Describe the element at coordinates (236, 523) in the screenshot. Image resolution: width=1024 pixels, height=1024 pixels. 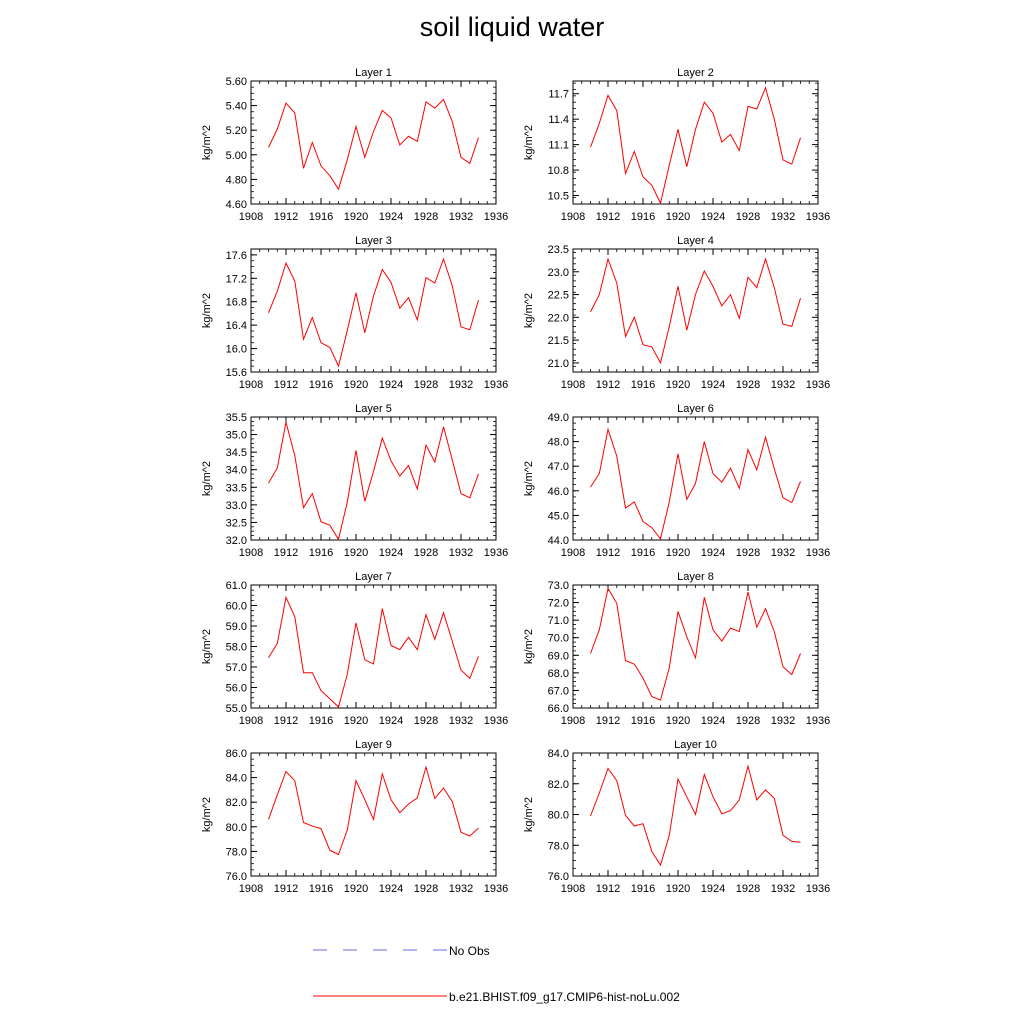
I see `y-tick-label: 32.5` at that location.